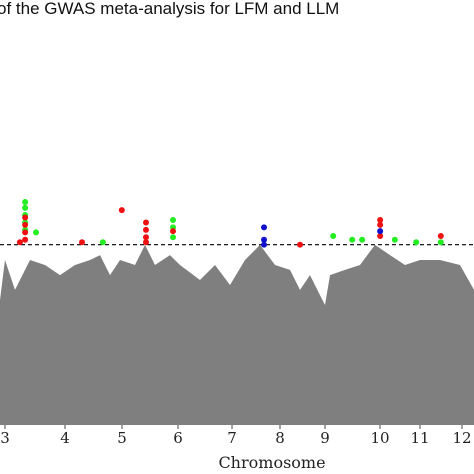  I want to click on x-tick-label: 3, so click(5, 438).